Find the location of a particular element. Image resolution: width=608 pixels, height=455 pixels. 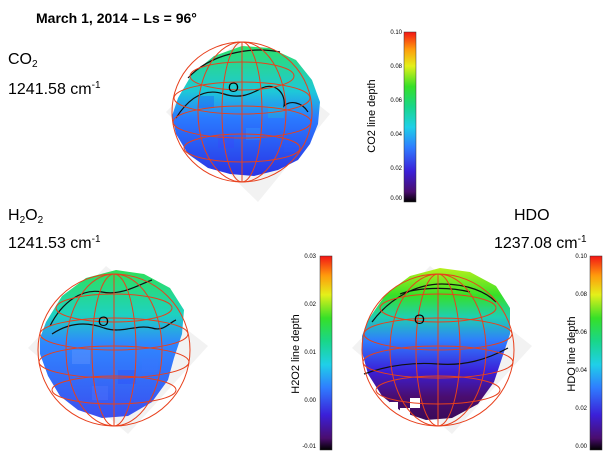

h2o2-colorbar-gradient is located at coordinates (326, 353).